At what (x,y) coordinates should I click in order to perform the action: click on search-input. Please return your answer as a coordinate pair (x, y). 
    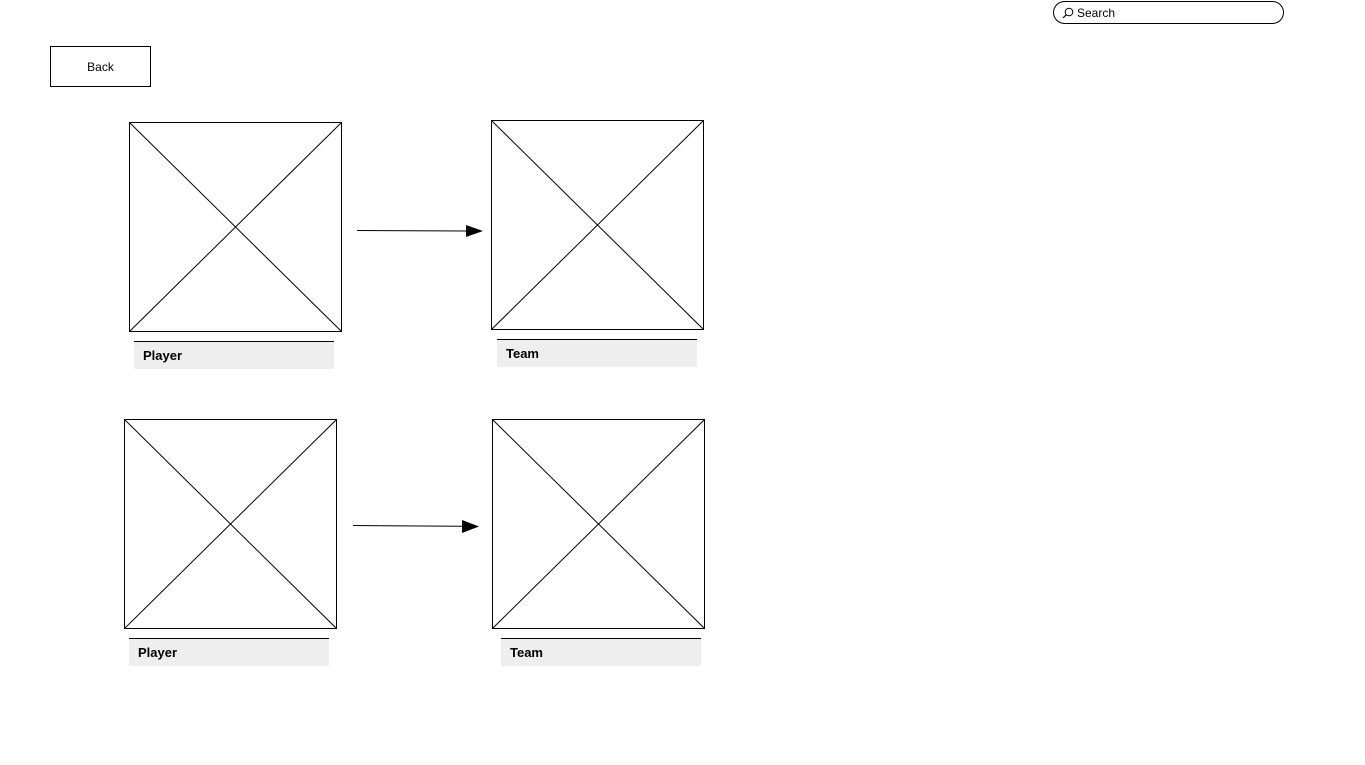
    Looking at the image, I should click on (1172, 12).